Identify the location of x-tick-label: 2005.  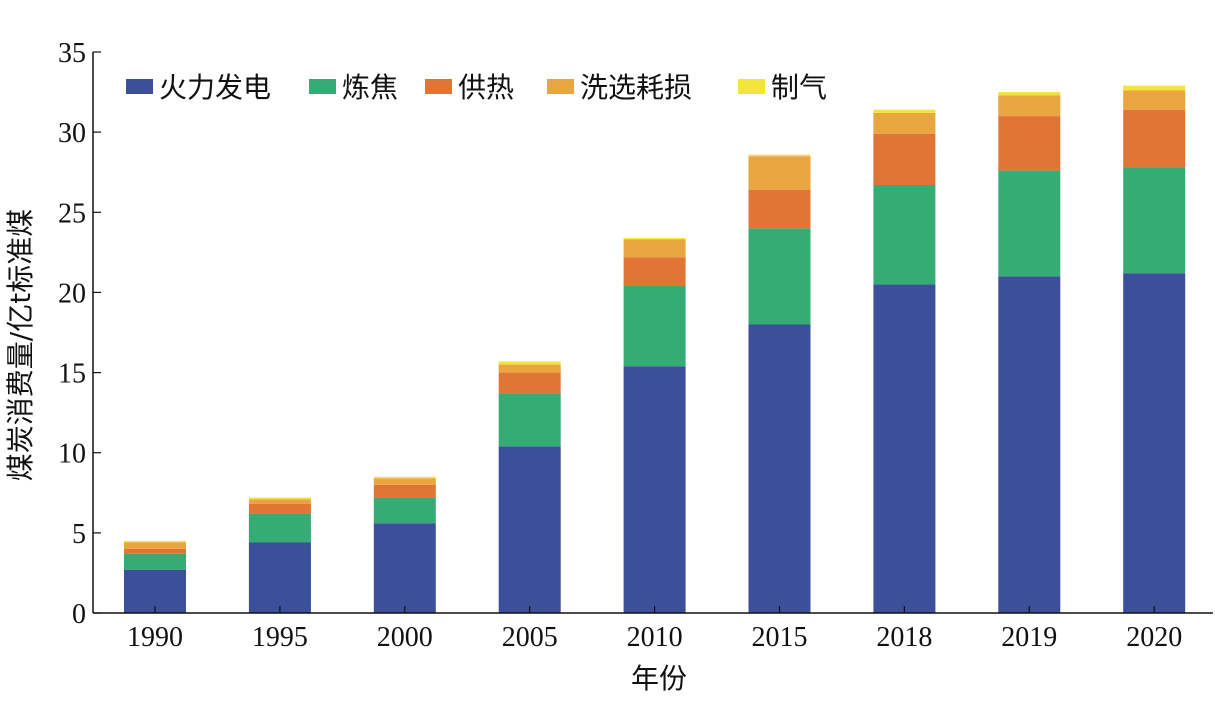
(530, 637).